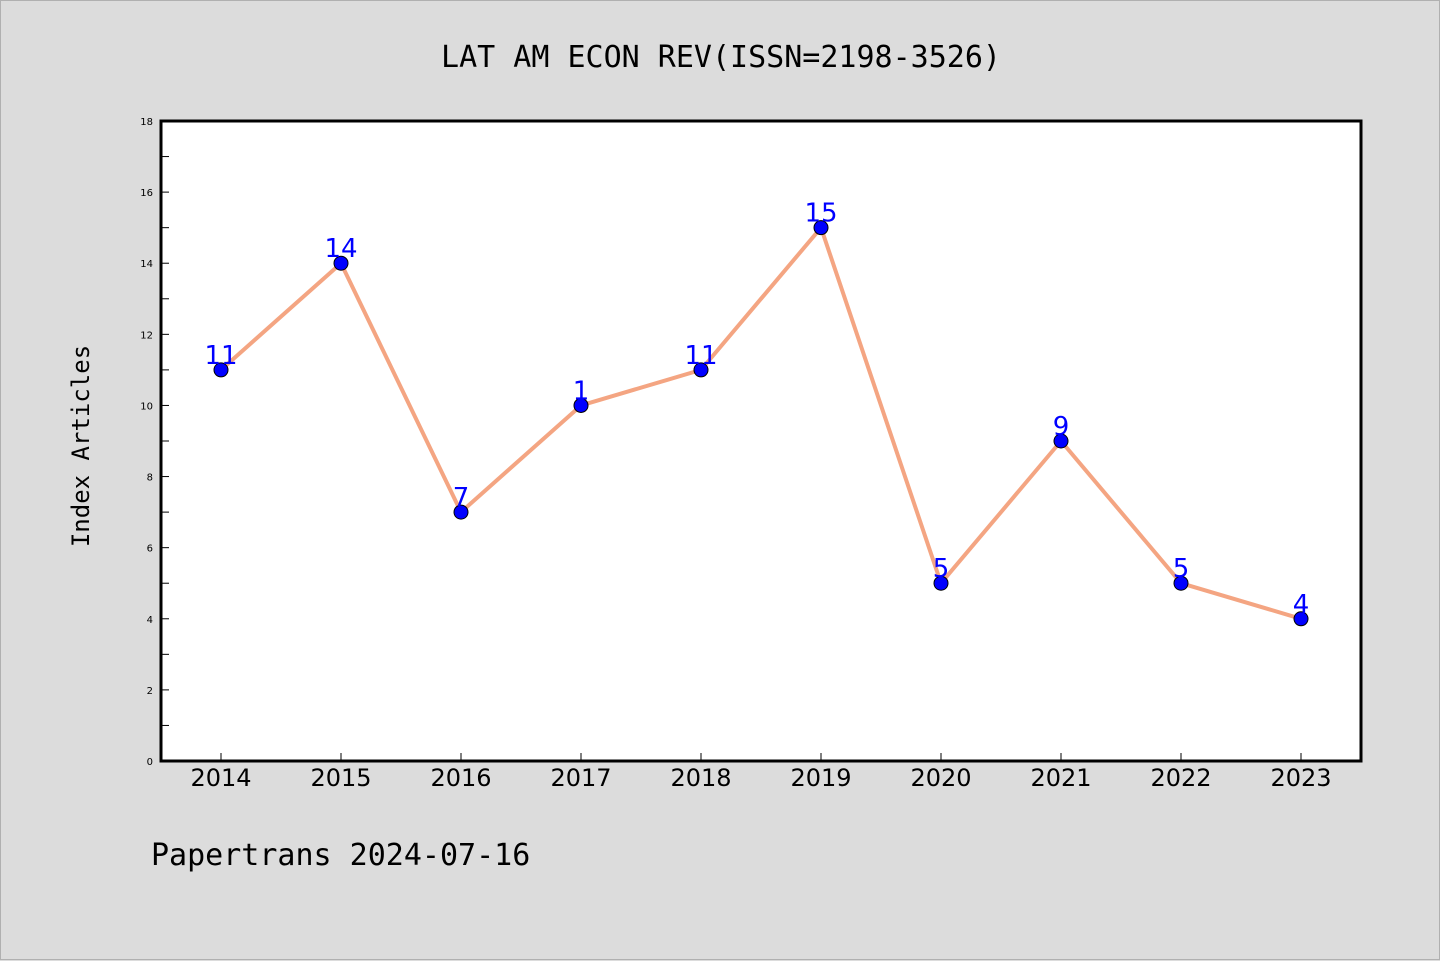  What do you see at coordinates (340, 249) in the screenshot?
I see `data-label: 14` at bounding box center [340, 249].